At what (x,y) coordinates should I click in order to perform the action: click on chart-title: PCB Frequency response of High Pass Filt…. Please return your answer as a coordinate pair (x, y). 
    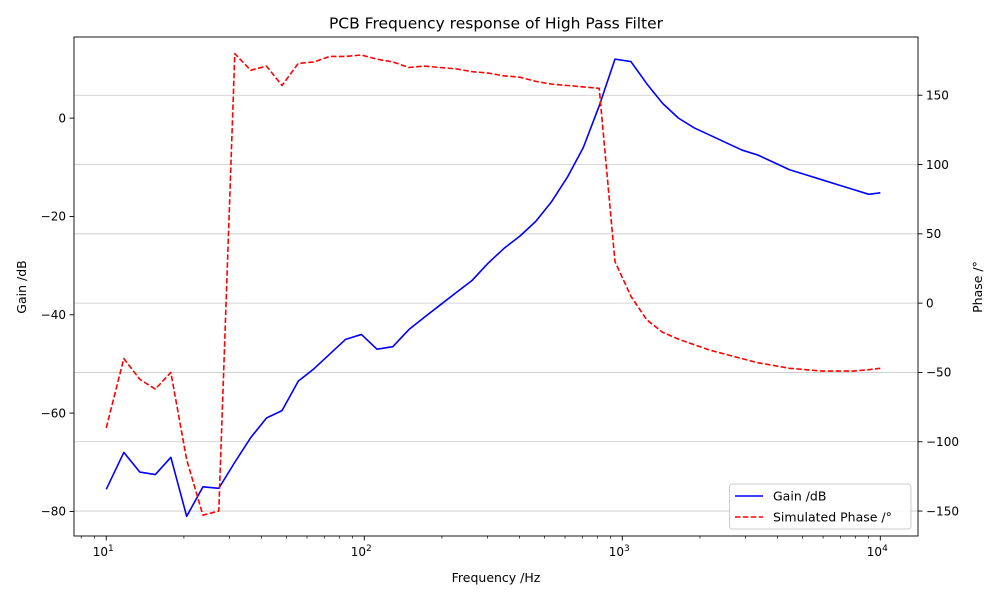
    Looking at the image, I should click on (496, 24).